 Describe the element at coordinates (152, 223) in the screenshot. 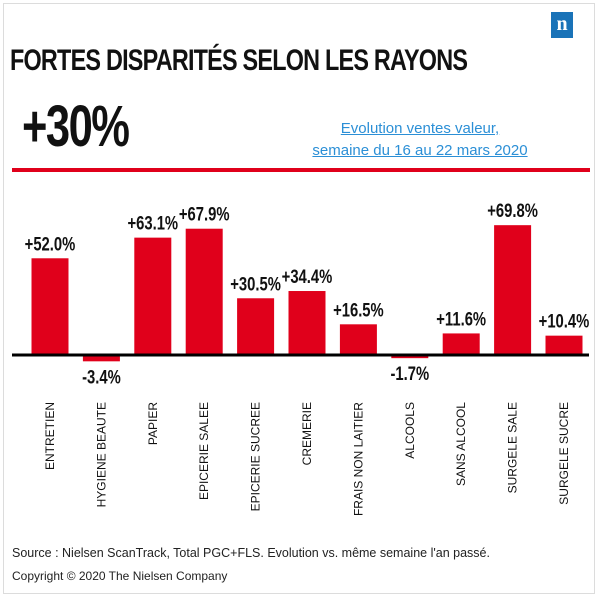

I see `data-label-2: +63.1%` at that location.